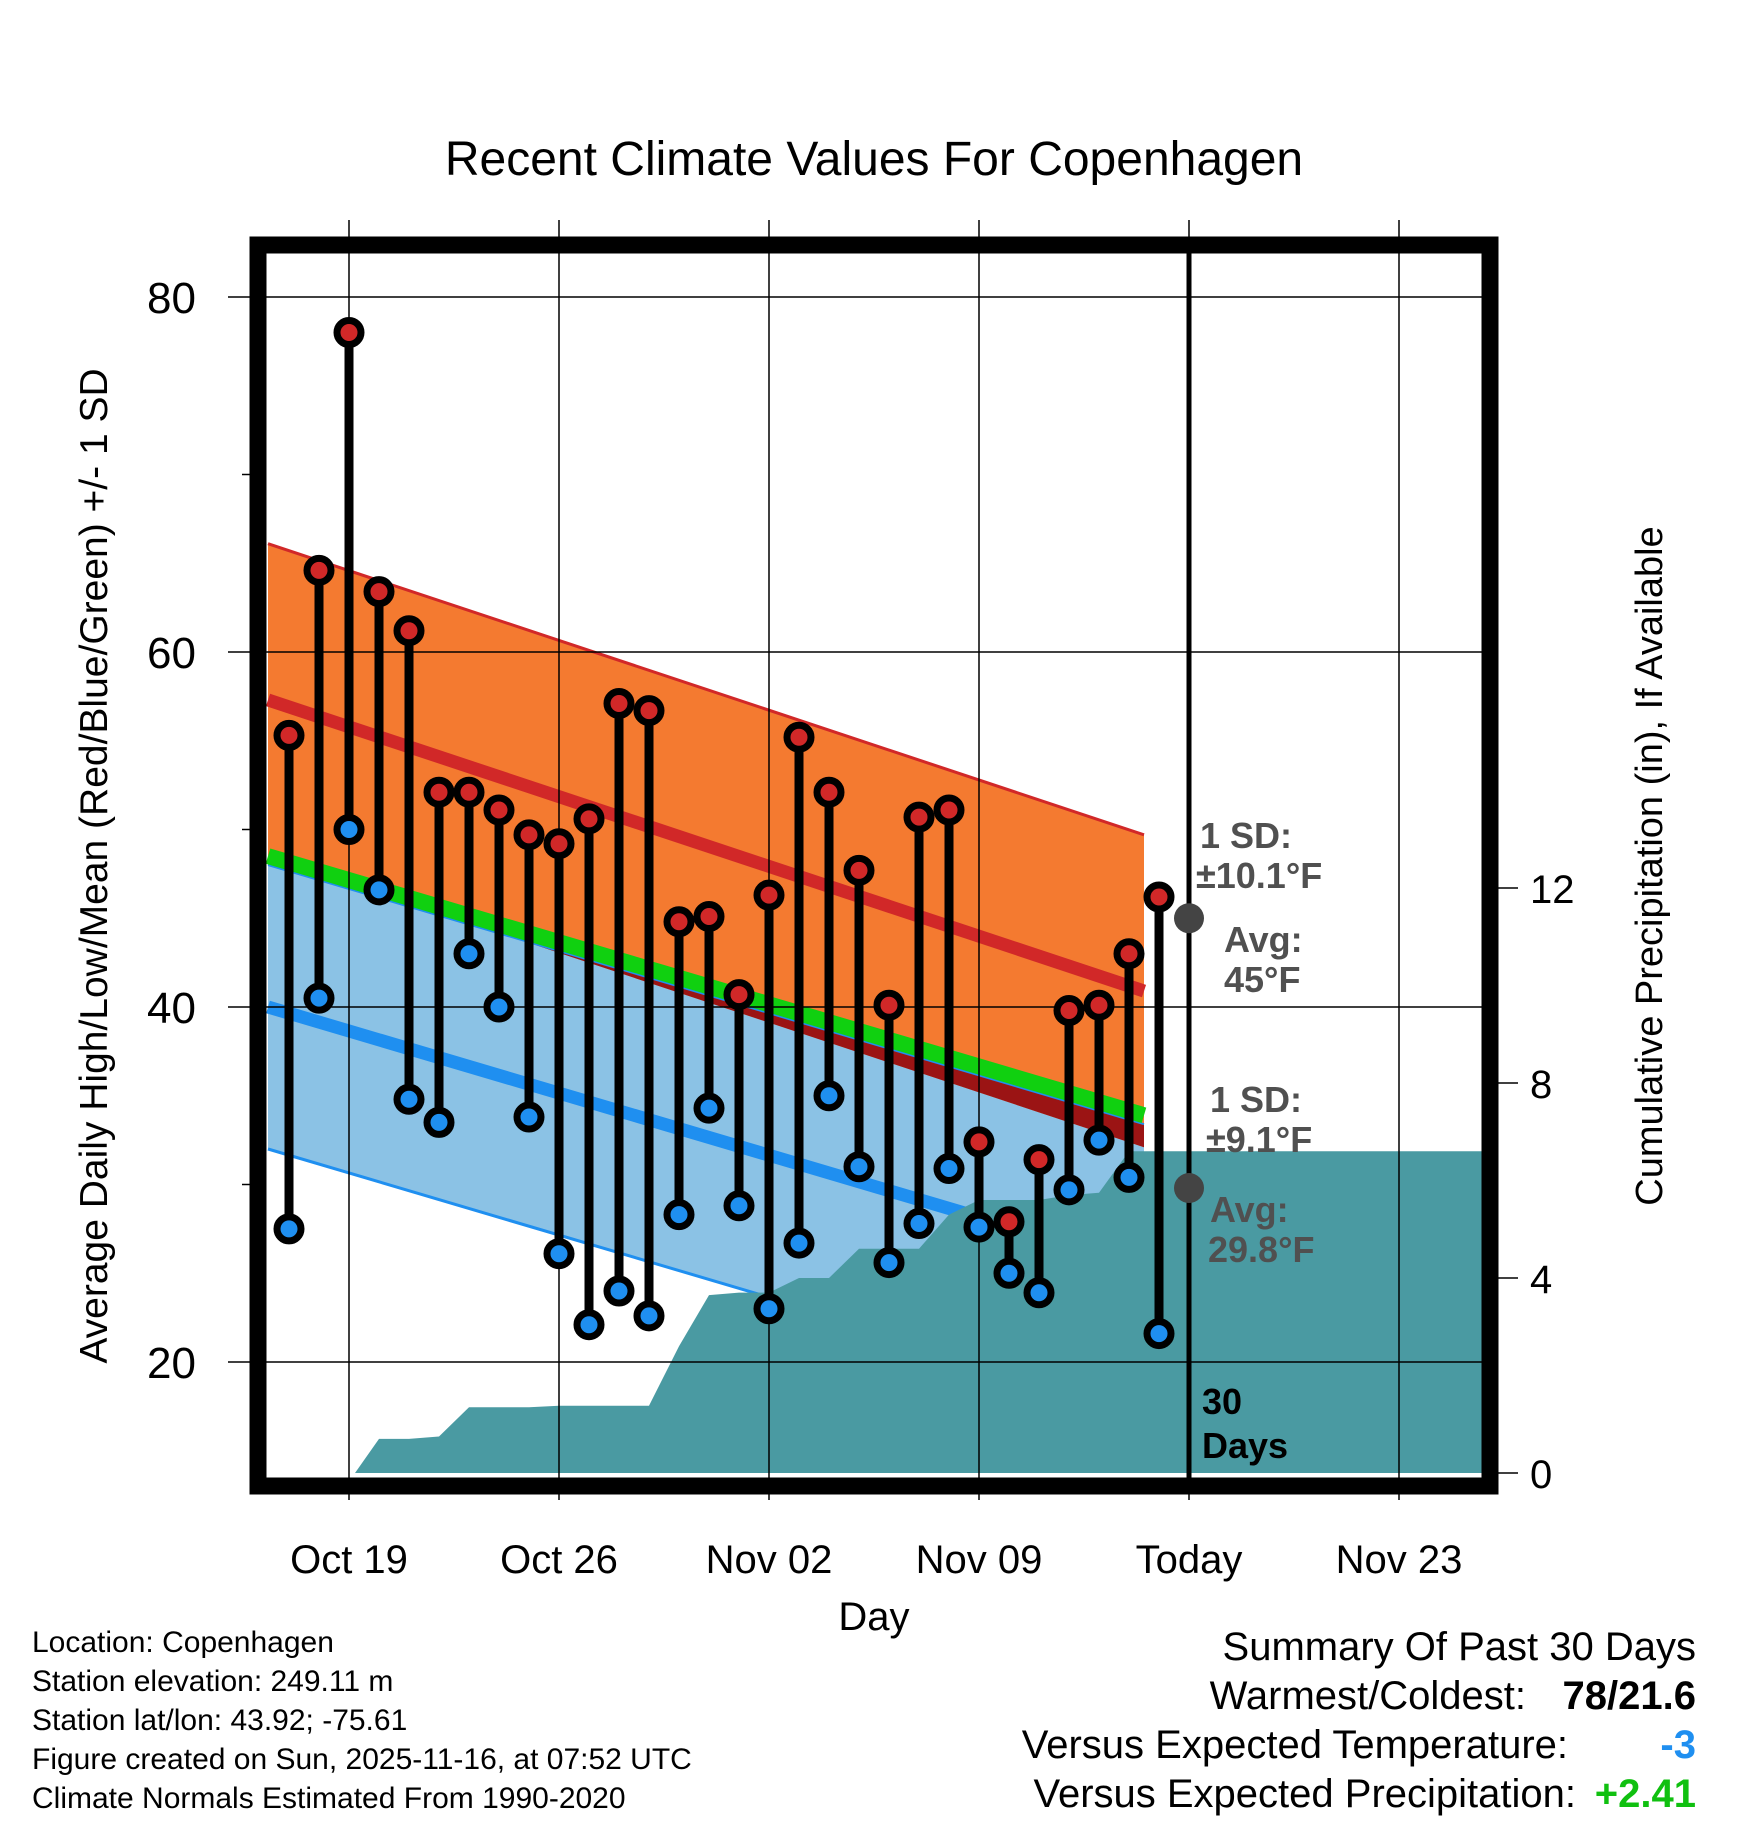  What do you see at coordinates (1262, 979) in the screenshot?
I see `high-avg-value: 45°F` at bounding box center [1262, 979].